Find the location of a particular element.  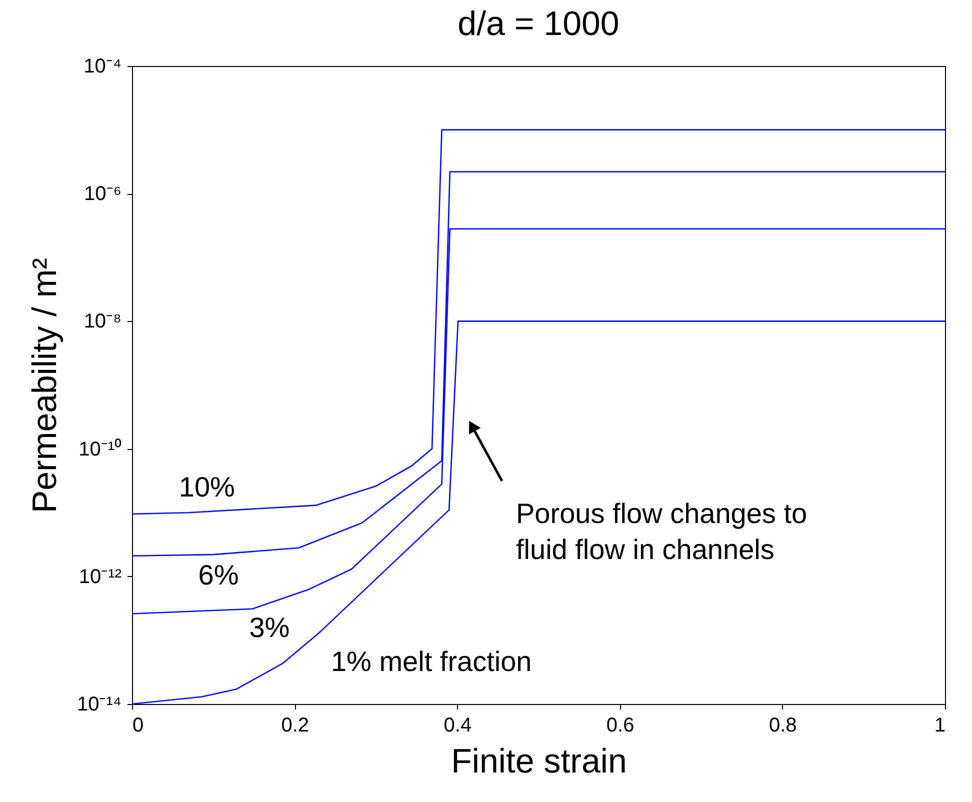

y-tick-label: 10⁻⁴ is located at coordinates (103, 67).